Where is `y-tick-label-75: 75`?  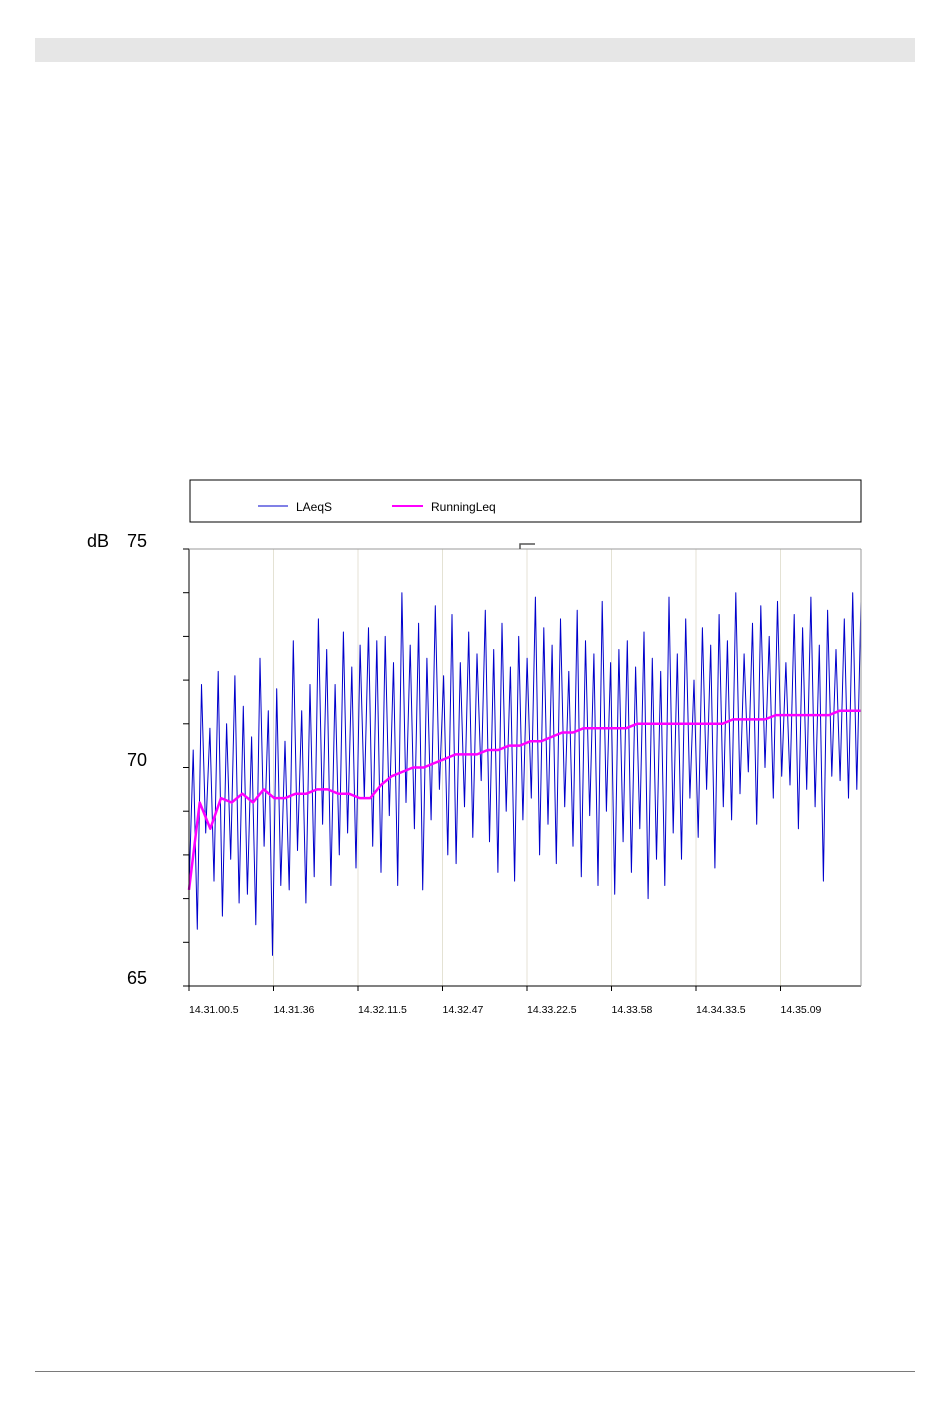
y-tick-label-75: 75 is located at coordinates (137, 541).